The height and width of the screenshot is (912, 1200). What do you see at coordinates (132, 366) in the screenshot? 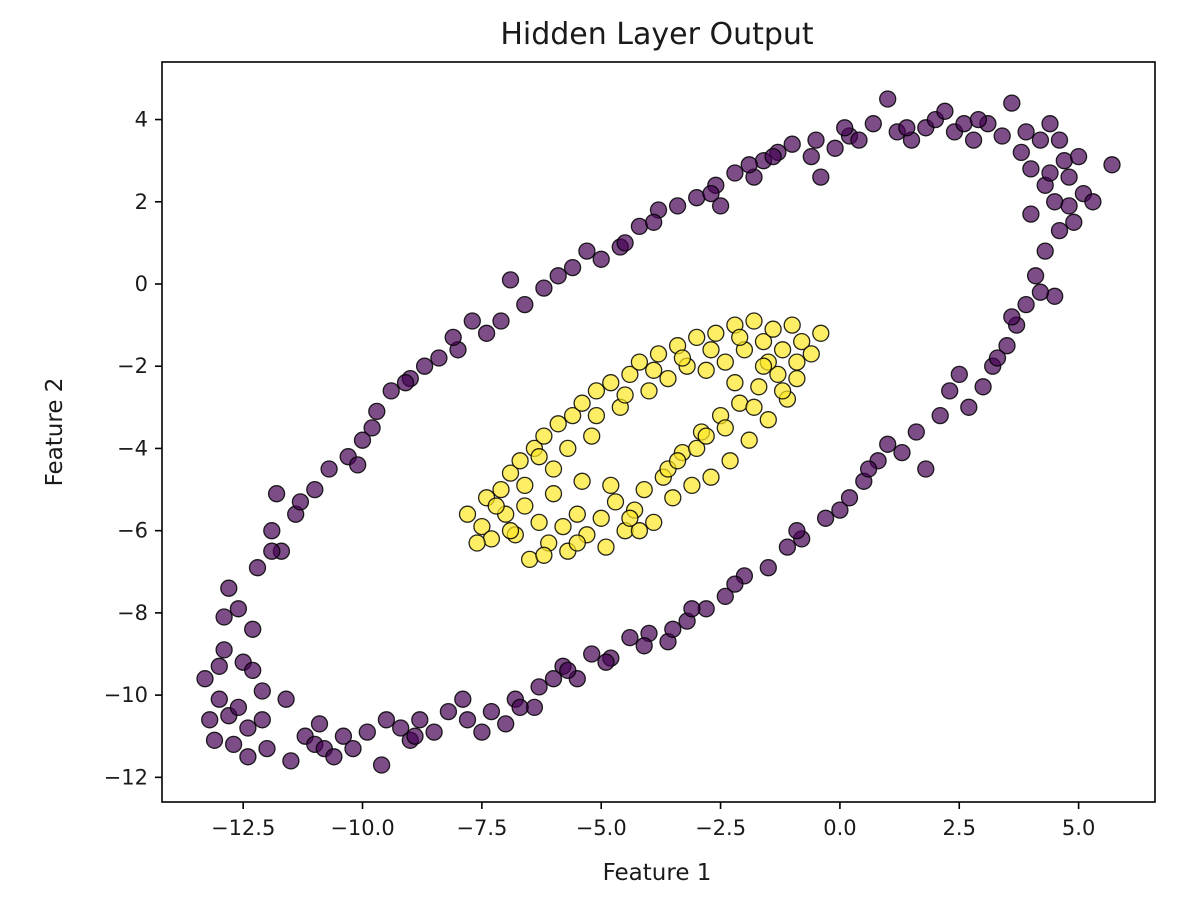
I see `y-tick-label-3: −2` at bounding box center [132, 366].